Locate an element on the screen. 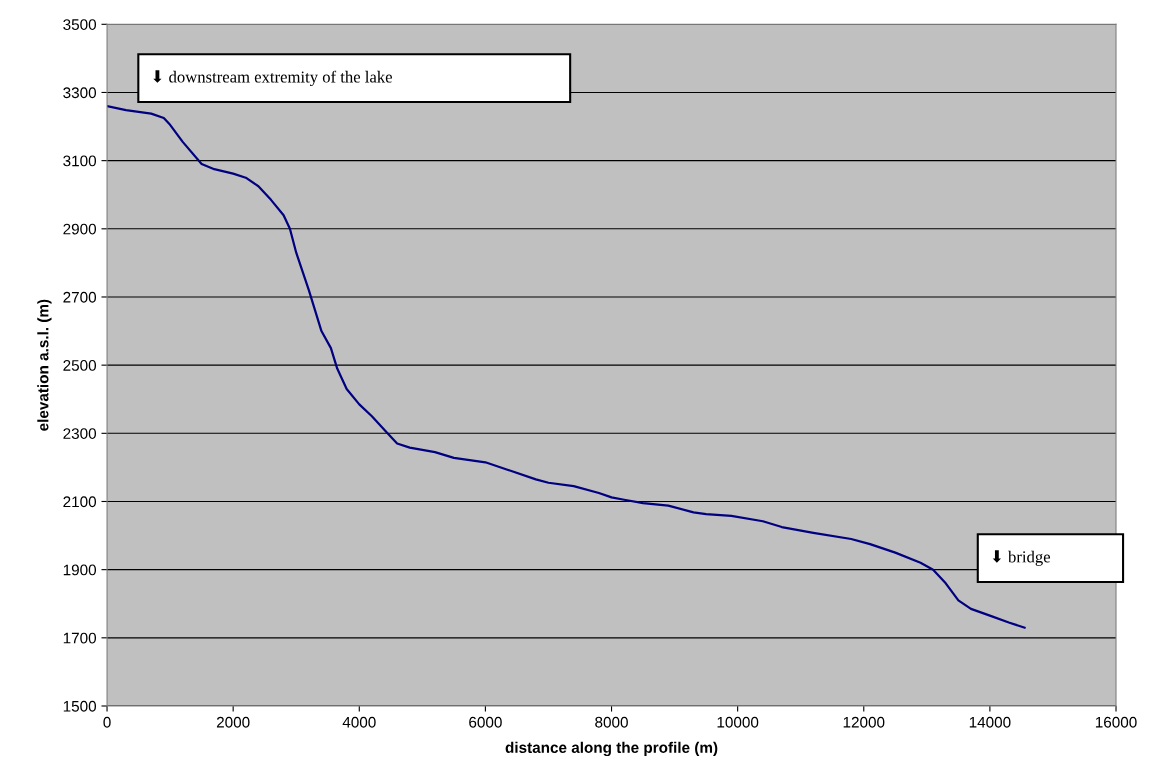 The height and width of the screenshot is (784, 1151). x-tick-label: 8000 is located at coordinates (611, 722).